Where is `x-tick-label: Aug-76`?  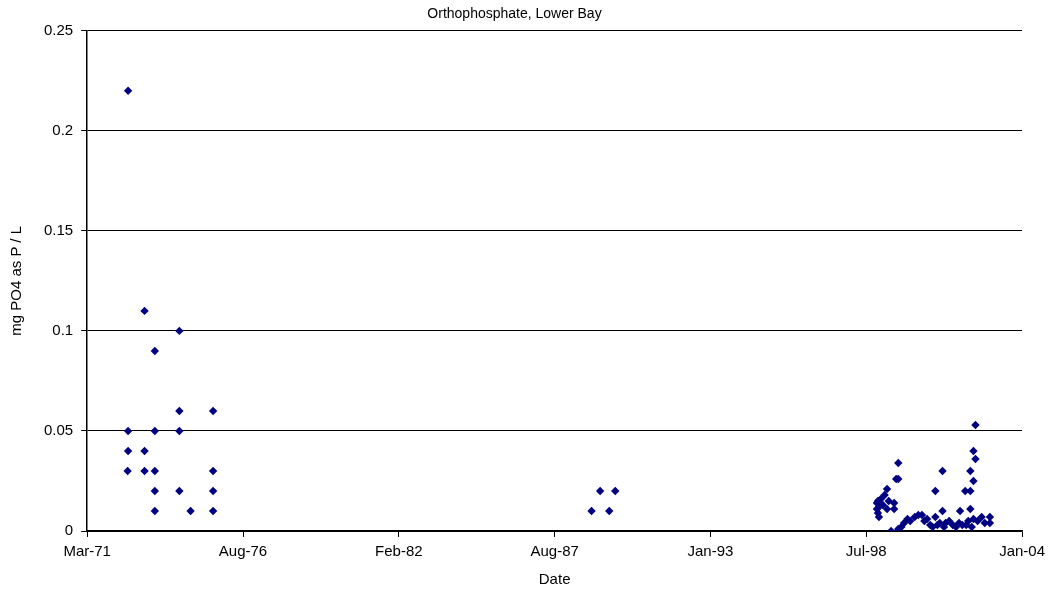
x-tick-label: Aug-76 is located at coordinates (243, 551).